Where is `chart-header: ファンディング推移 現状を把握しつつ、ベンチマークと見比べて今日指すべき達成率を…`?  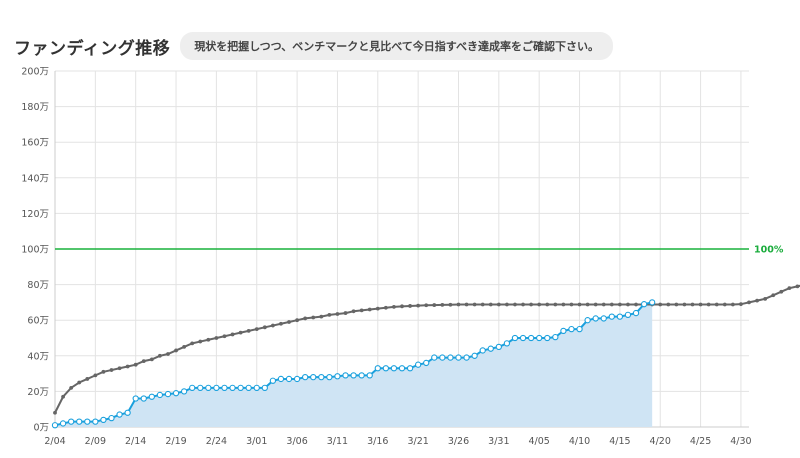 chart-header: ファンディング推移 現状を把握しつつ、ベンチマークと見比べて今日指すべき達成率を… is located at coordinates (313, 46).